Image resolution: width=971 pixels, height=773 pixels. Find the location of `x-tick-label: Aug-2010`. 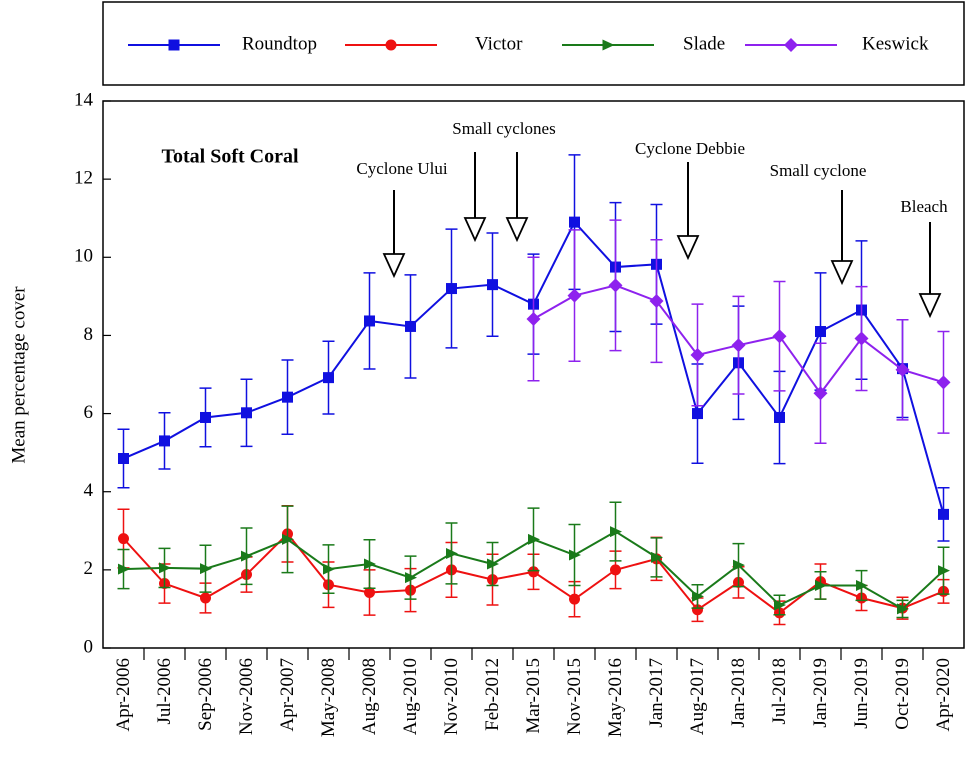

x-tick-label: Aug-2010 is located at coordinates (410, 696).